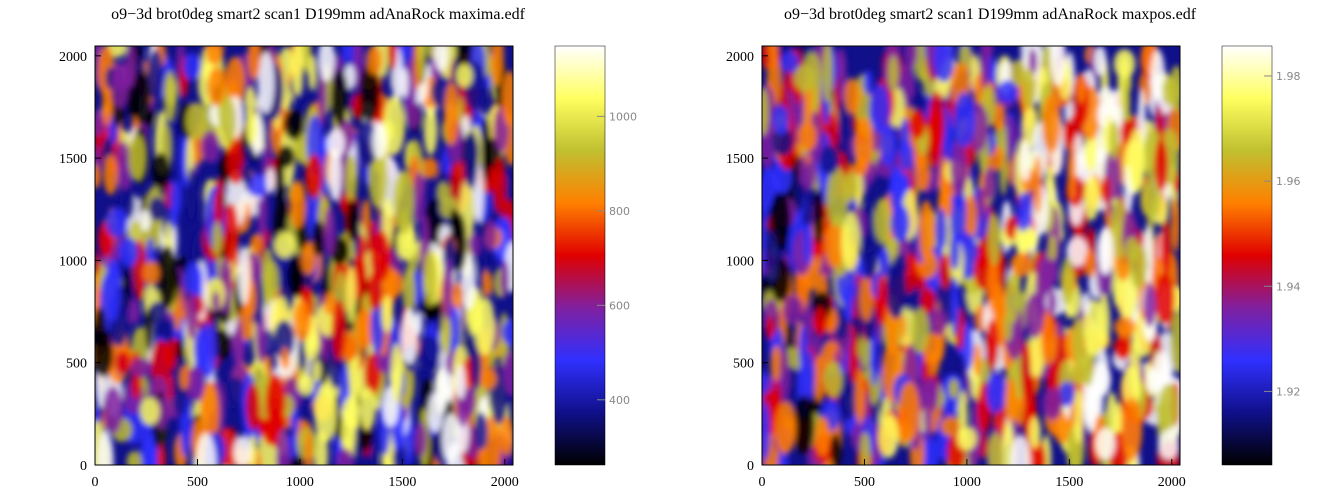 This screenshot has width=1325, height=502. What do you see at coordinates (1069, 482) in the screenshot?
I see `x-tick-label: 1500` at bounding box center [1069, 482].